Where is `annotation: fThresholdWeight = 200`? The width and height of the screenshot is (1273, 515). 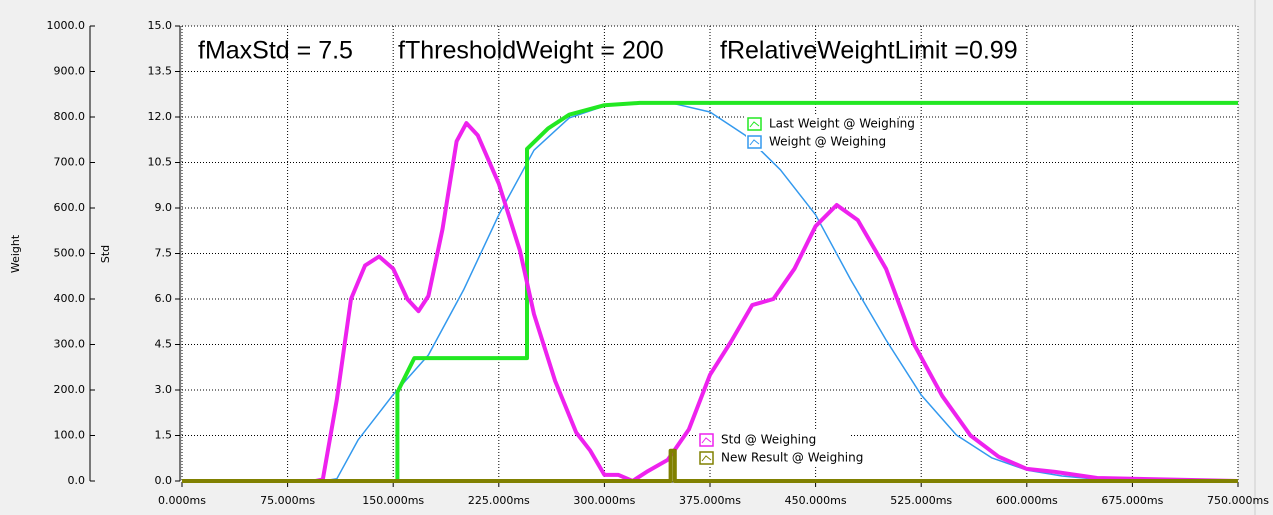 annotation: fThresholdWeight = 200 is located at coordinates (531, 51).